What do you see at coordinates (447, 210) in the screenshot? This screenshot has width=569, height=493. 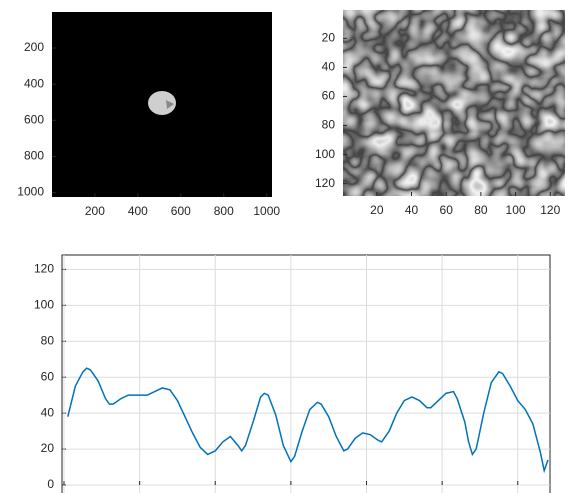 I see `x-tick-label: 60` at bounding box center [447, 210].